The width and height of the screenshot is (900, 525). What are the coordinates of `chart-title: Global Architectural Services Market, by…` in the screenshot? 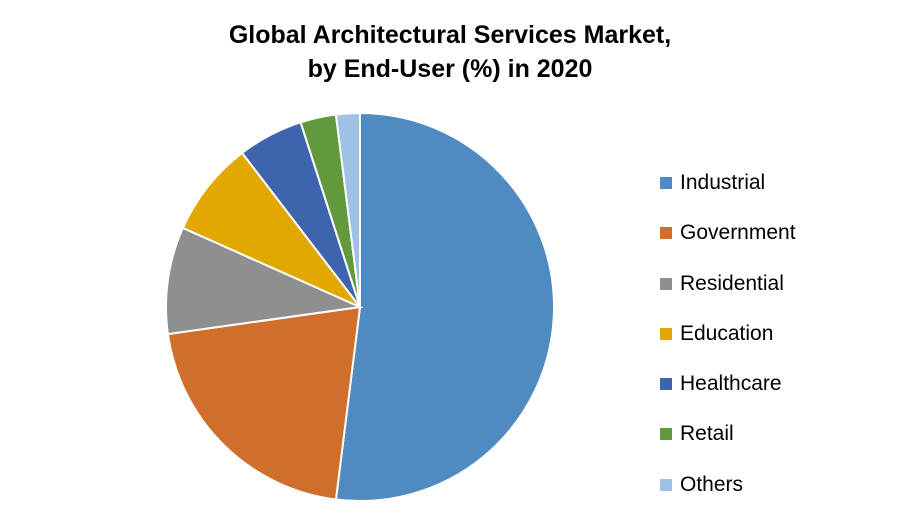 It's located at (450, 52).